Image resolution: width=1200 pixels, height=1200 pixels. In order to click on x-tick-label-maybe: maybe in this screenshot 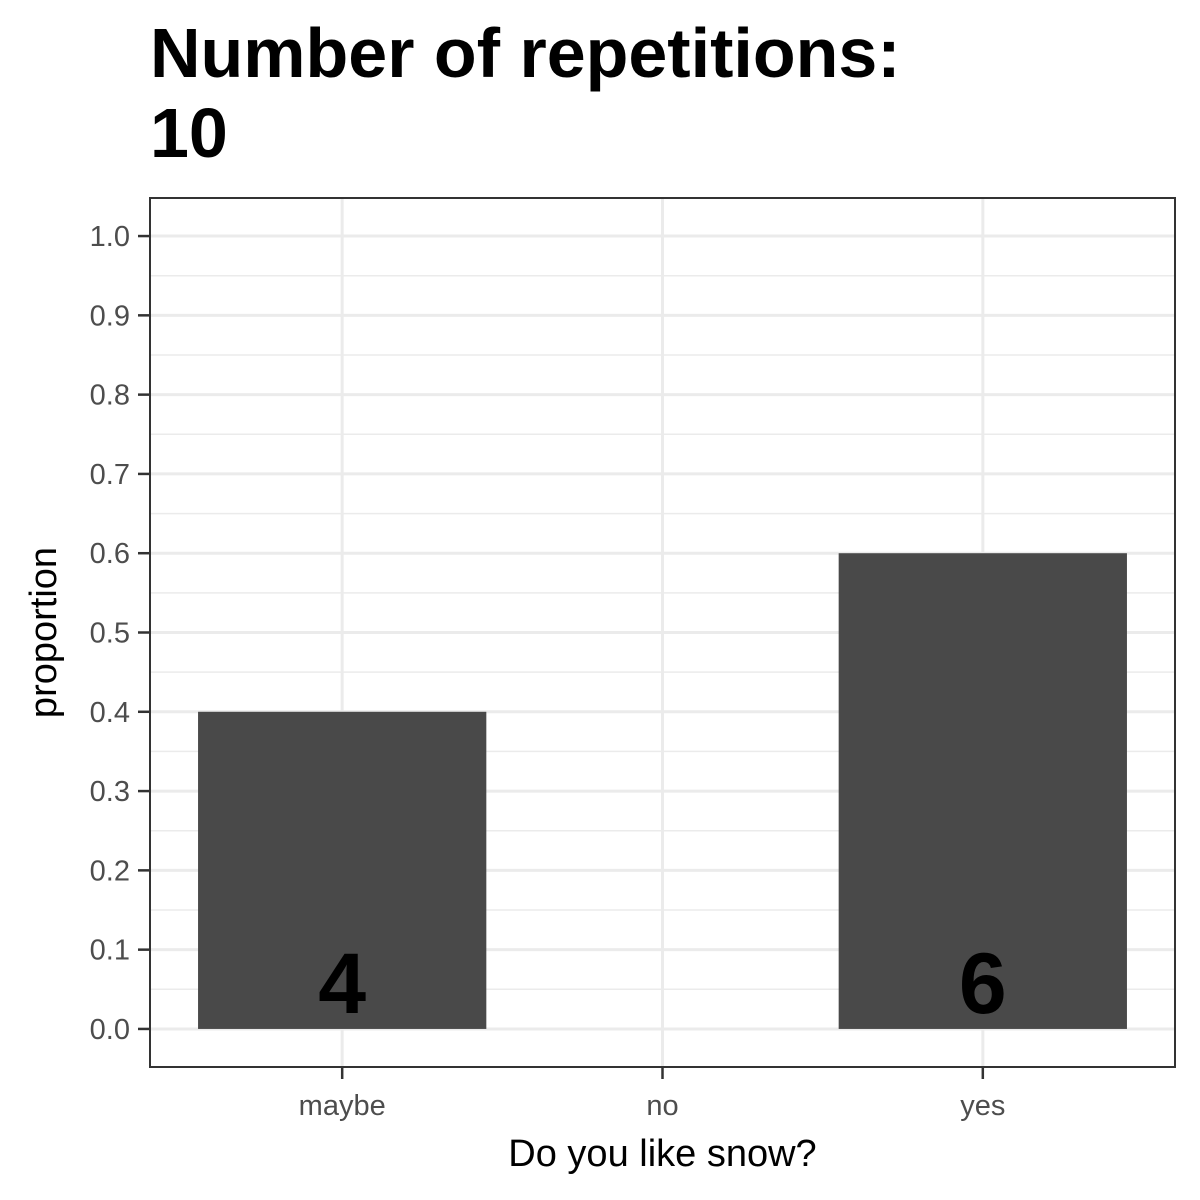, I will do `click(342, 1106)`.